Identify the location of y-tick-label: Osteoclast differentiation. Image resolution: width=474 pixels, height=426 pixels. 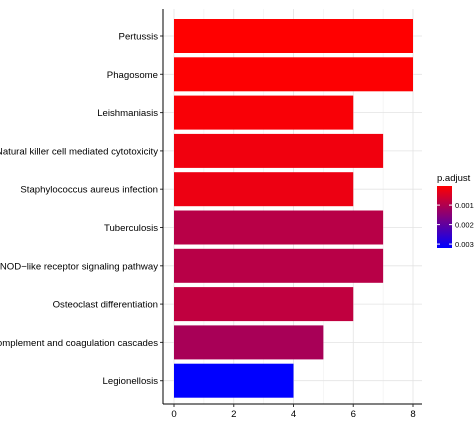
(105, 305).